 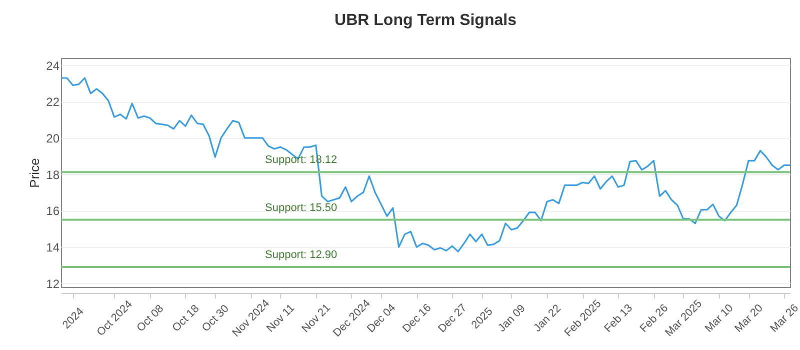 What do you see at coordinates (301, 208) in the screenshot?
I see `ref-line-label: Support: 15.50` at bounding box center [301, 208].